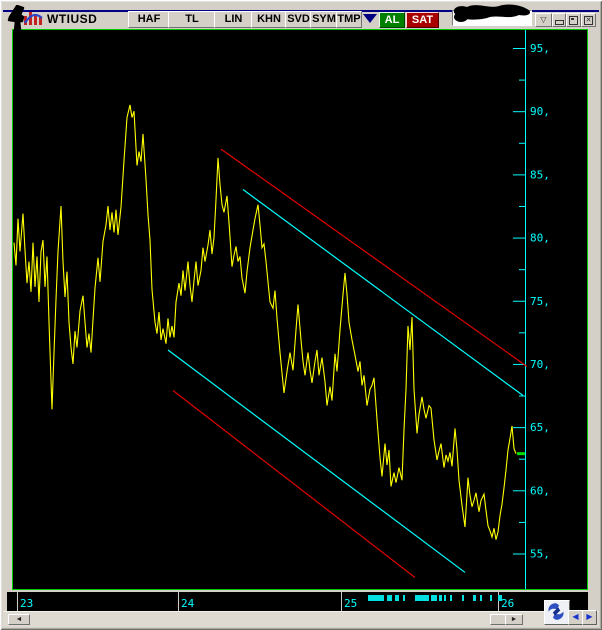 This screenshot has height=630, width=602. What do you see at coordinates (507, 603) in the screenshot?
I see `x-axis-label: 26` at bounding box center [507, 603].